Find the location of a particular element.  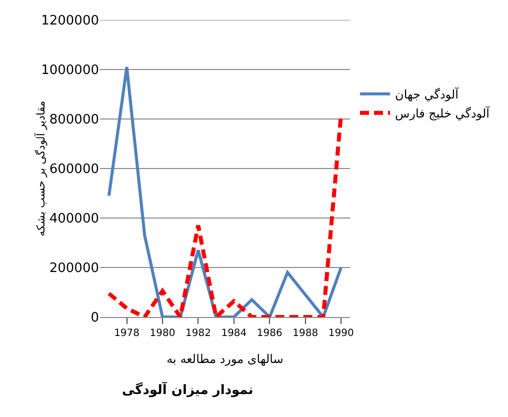

y-axis-title: مقادیر آلودگی بر حسب بشکه is located at coordinates (40, 168).